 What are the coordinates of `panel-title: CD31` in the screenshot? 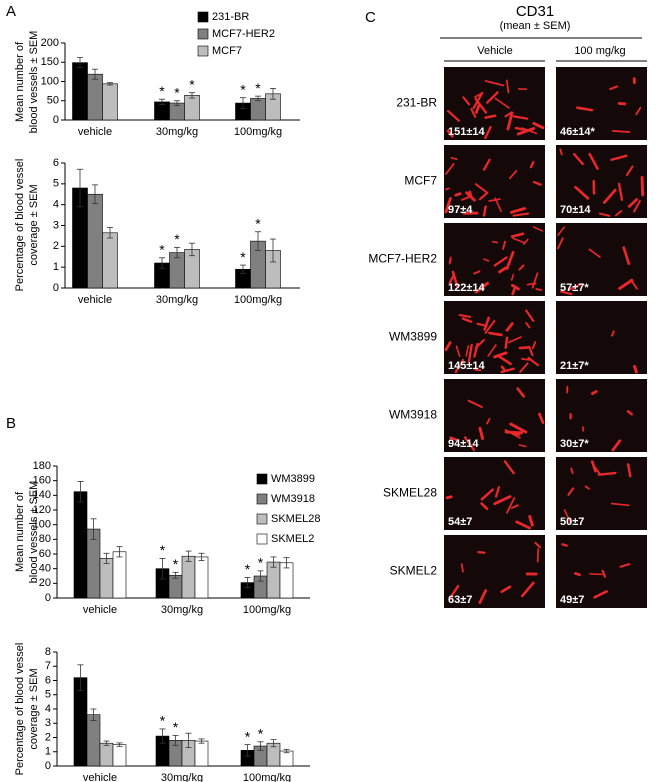 It's located at (535, 11).